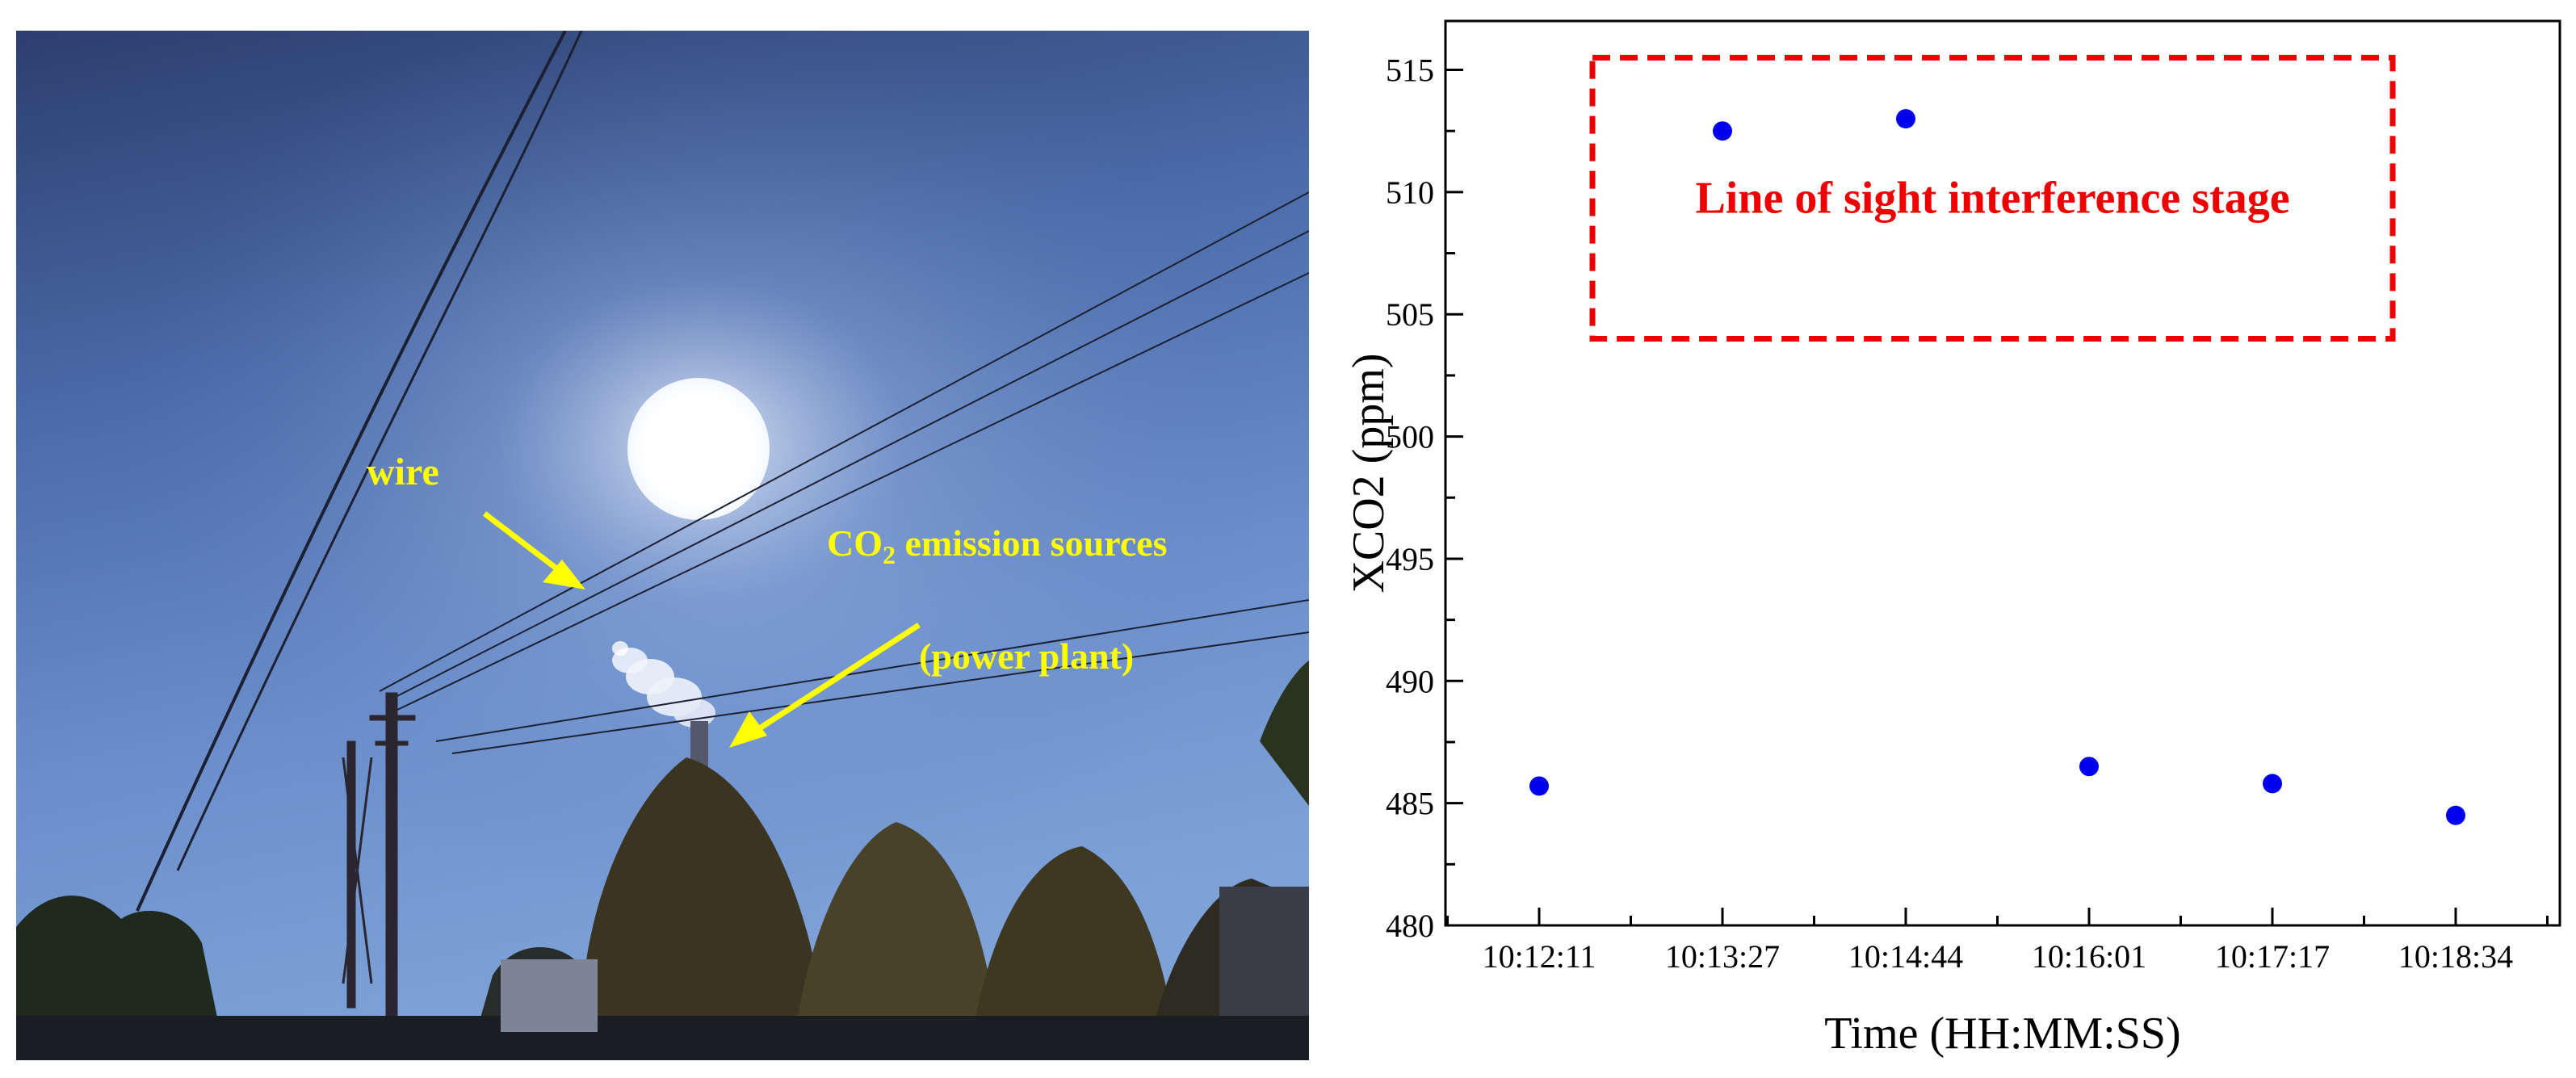  Describe the element at coordinates (1410, 314) in the screenshot. I see `y-tick-label: 505` at that location.